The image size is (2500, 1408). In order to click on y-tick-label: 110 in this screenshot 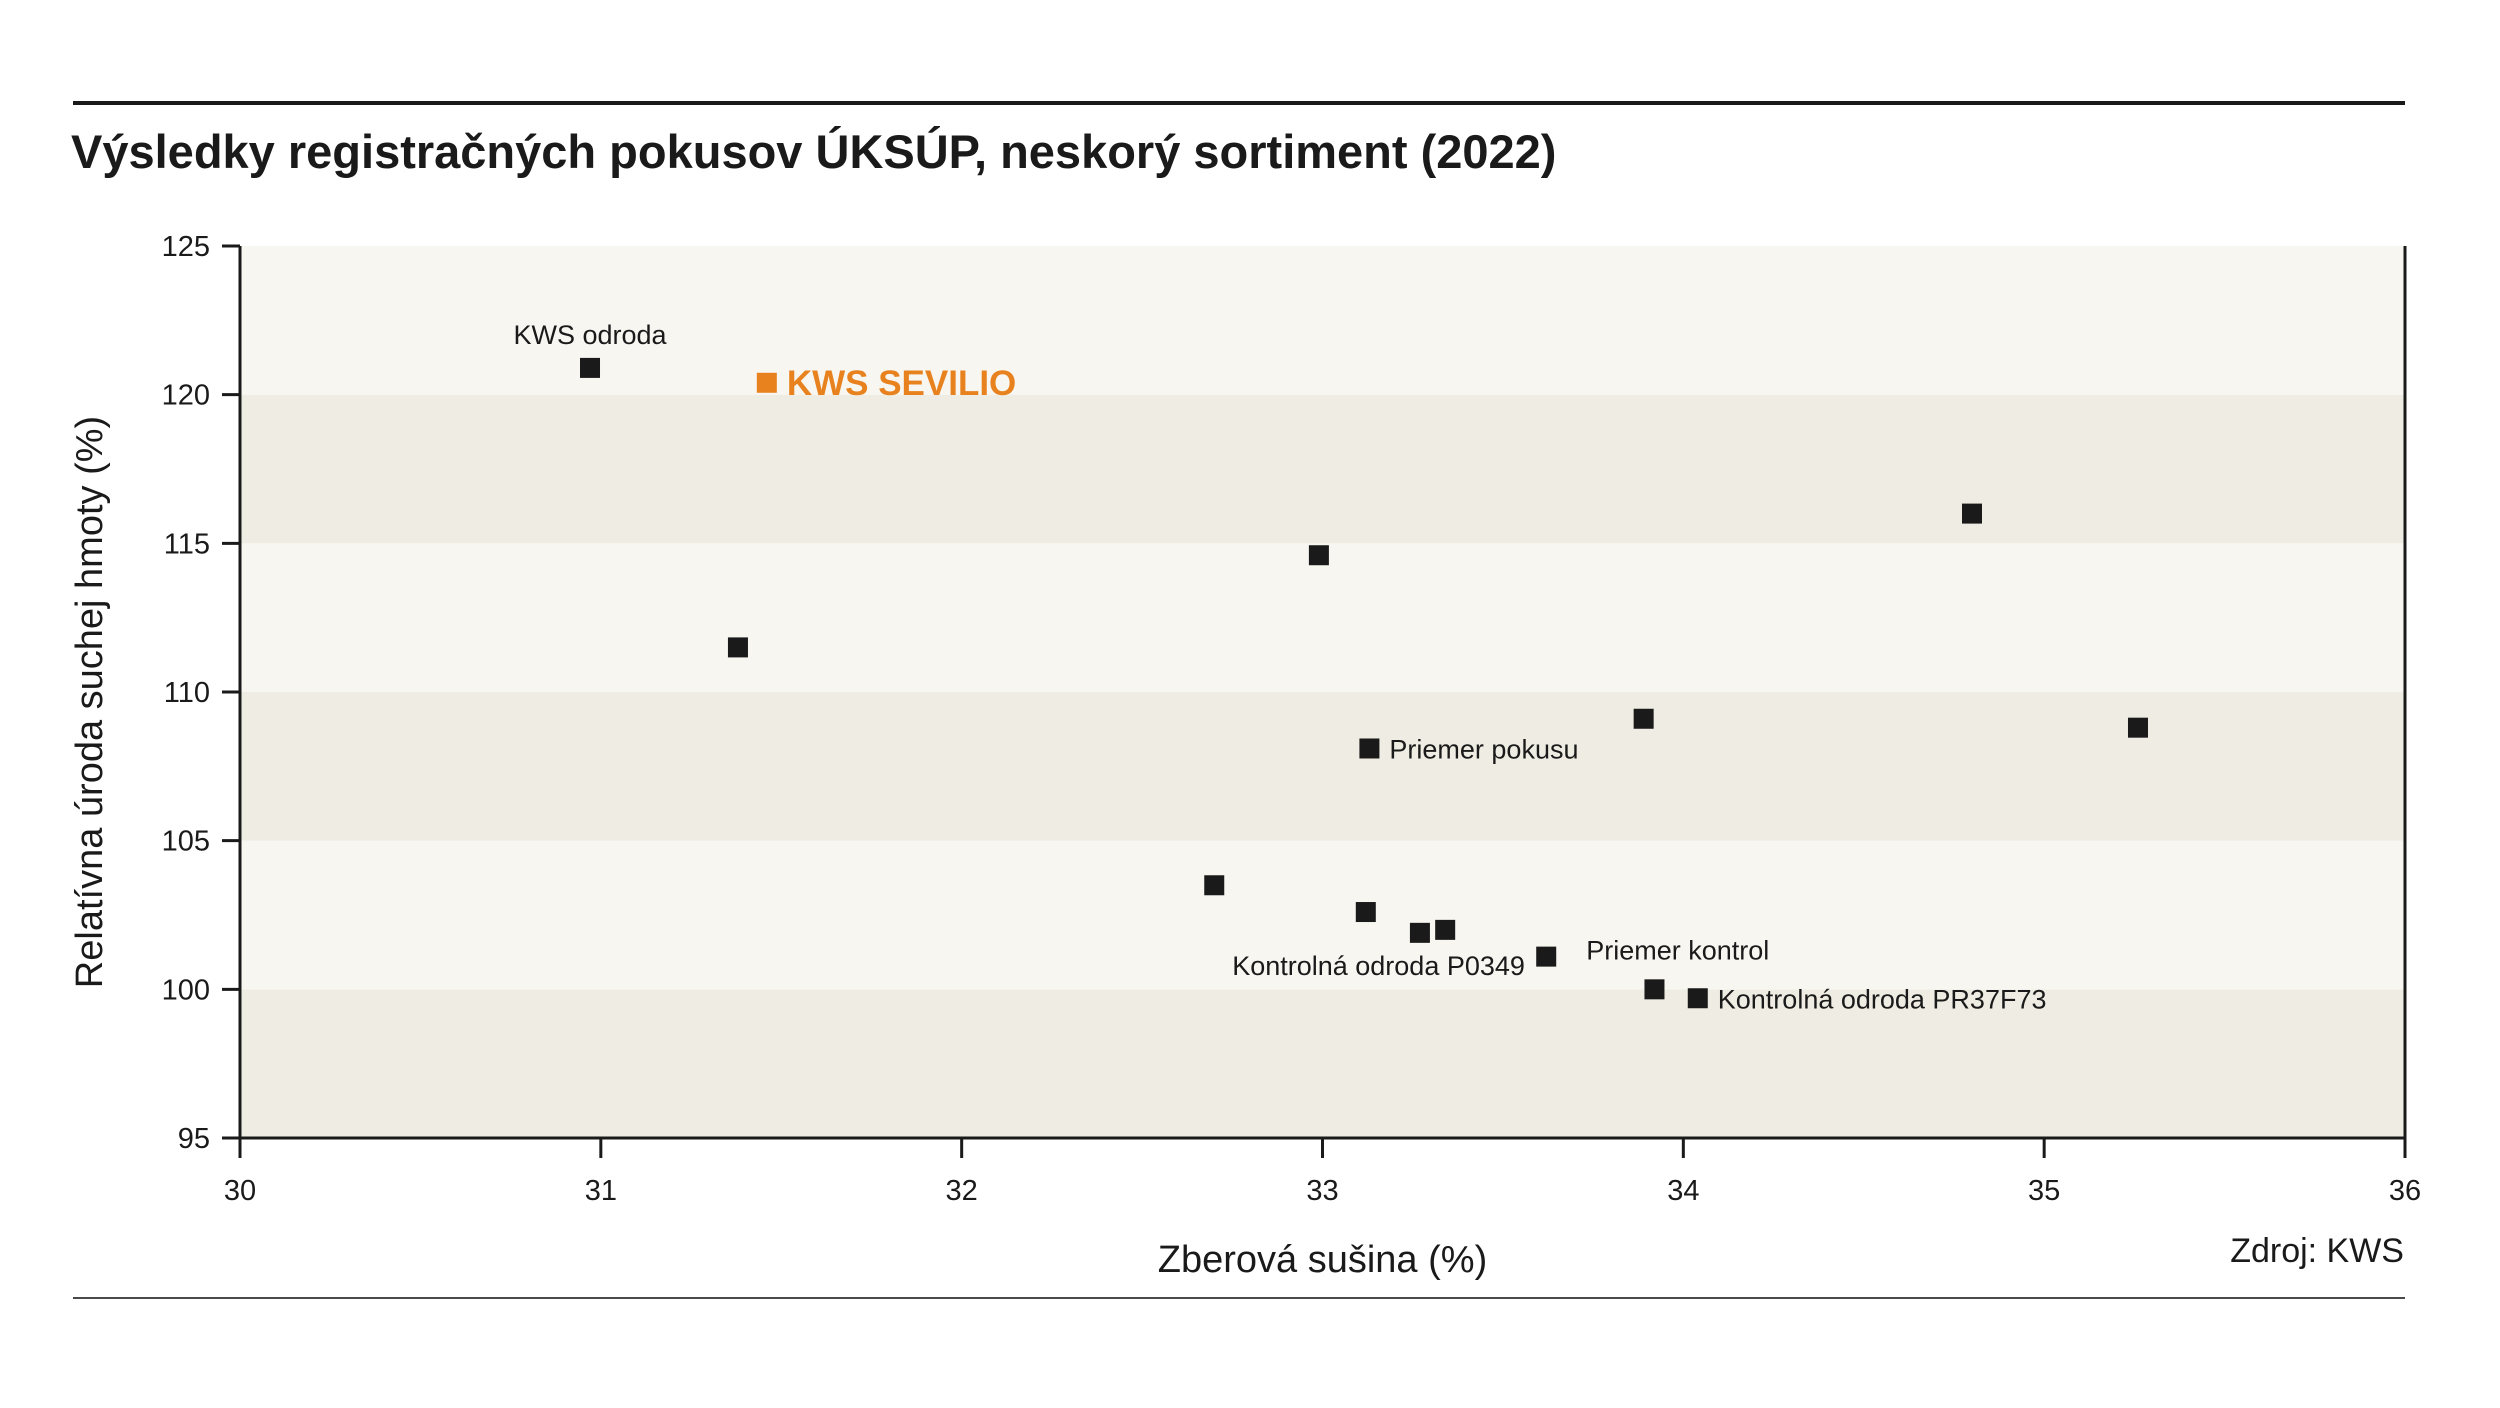, I will do `click(187, 693)`.